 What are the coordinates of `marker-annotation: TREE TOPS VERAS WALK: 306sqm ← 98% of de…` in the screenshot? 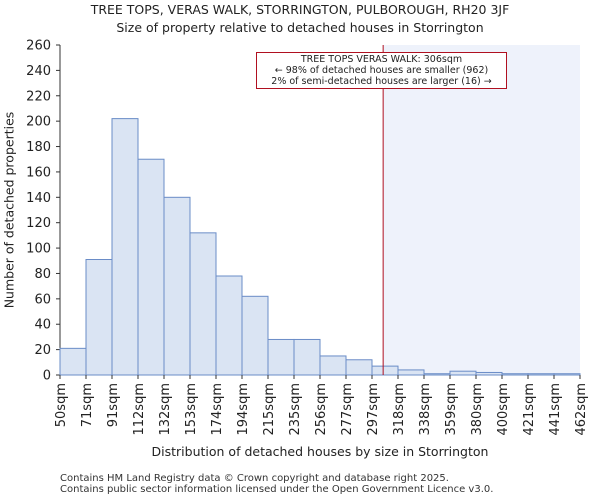 It's located at (381, 70).